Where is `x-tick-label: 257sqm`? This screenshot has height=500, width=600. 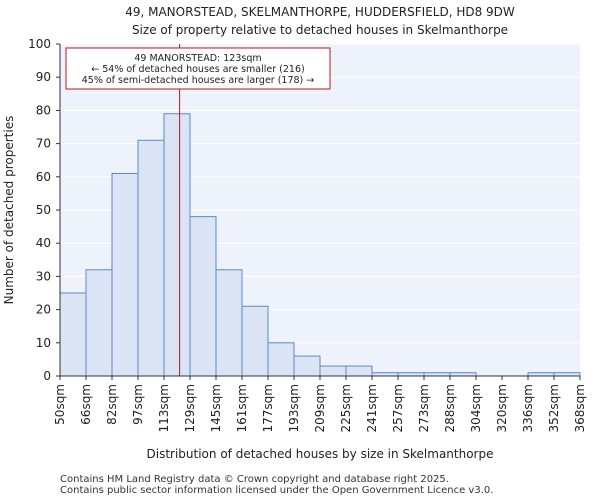
x-tick-label: 257sqm is located at coordinates (398, 408).